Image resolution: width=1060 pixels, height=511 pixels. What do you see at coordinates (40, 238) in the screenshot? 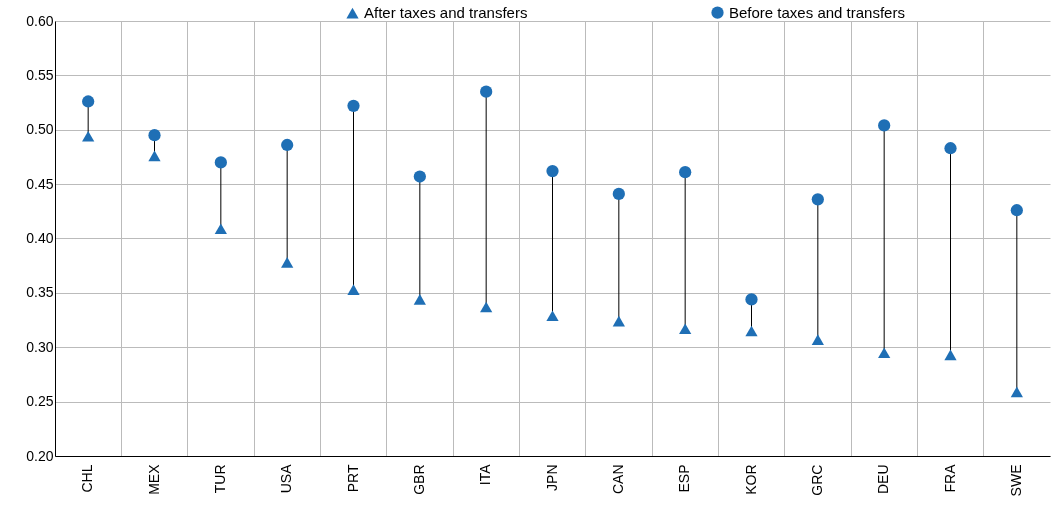
I see `y-tick-label: 0.40` at bounding box center [40, 238].